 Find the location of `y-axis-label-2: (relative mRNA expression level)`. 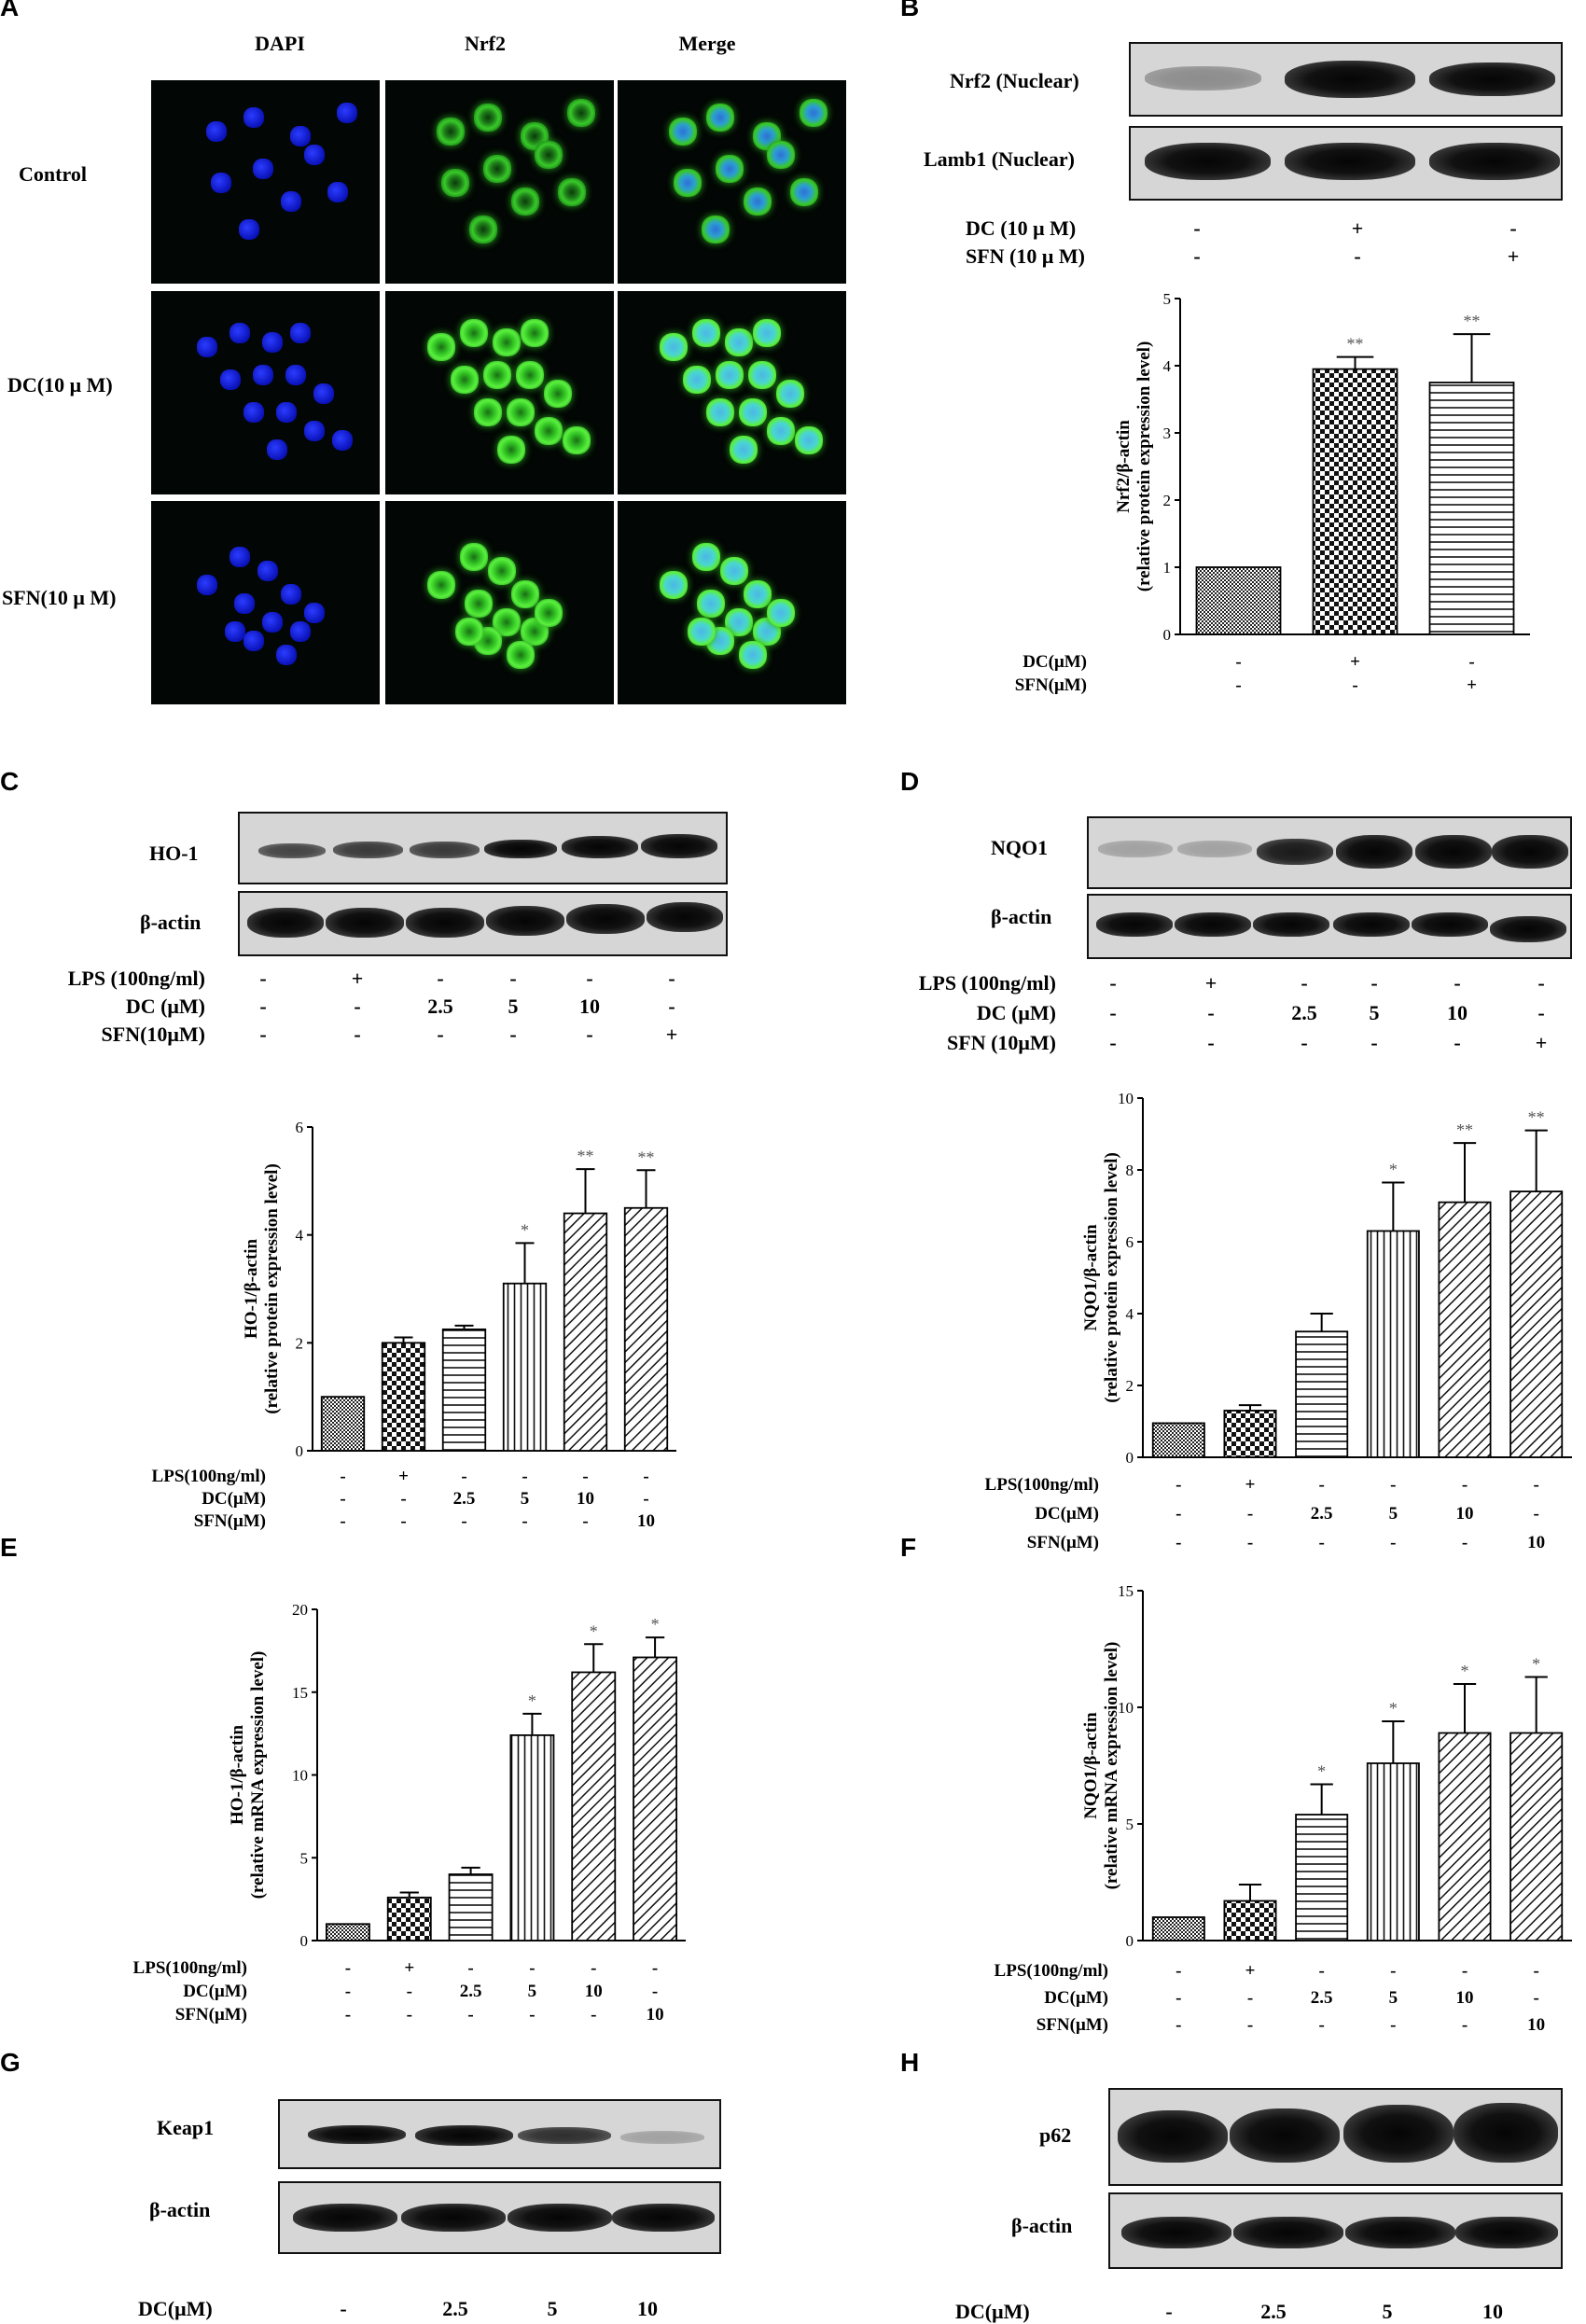

y-axis-label-2: (relative mRNA expression level) is located at coordinates (1112, 1766).